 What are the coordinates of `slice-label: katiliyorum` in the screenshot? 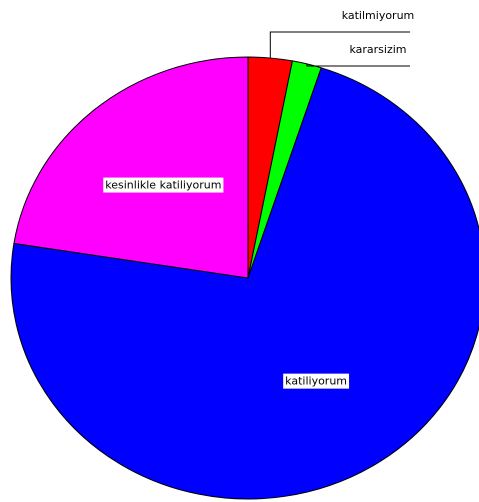 It's located at (316, 381).